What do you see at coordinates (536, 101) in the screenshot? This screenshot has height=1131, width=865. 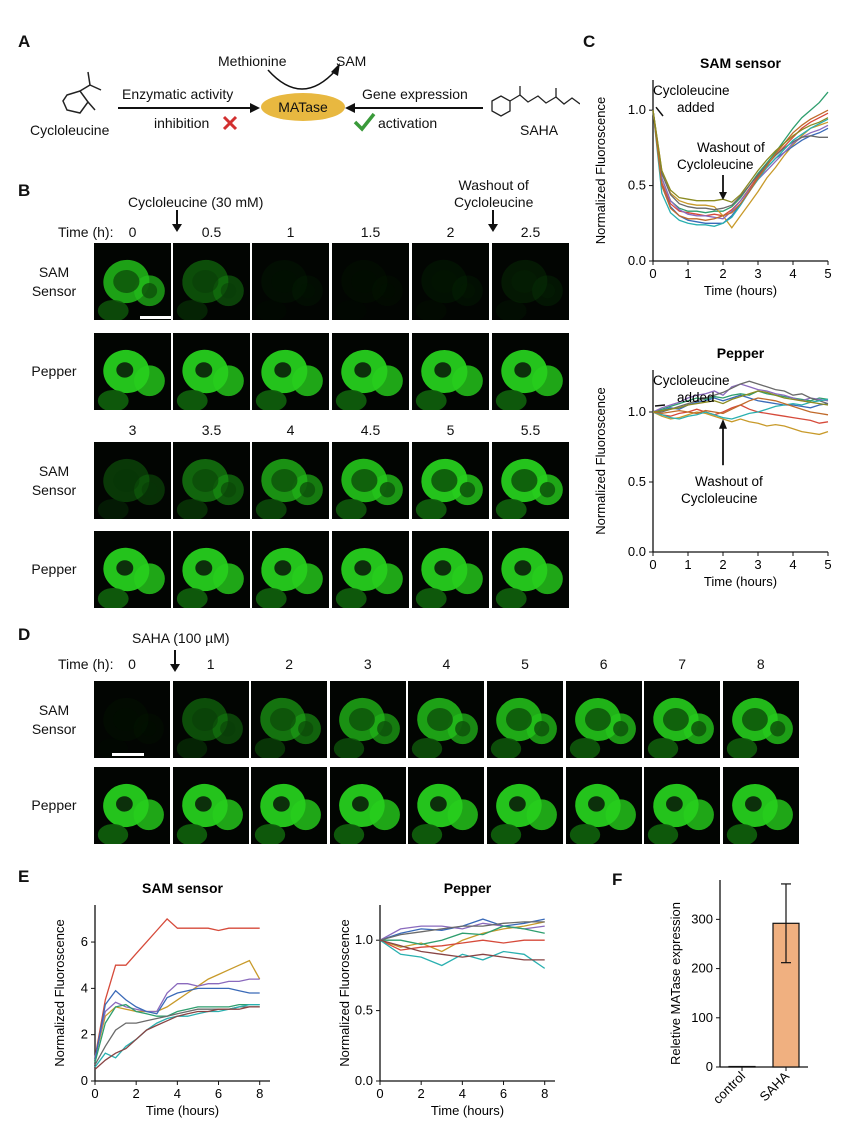 I see `saha-structure` at bounding box center [536, 101].